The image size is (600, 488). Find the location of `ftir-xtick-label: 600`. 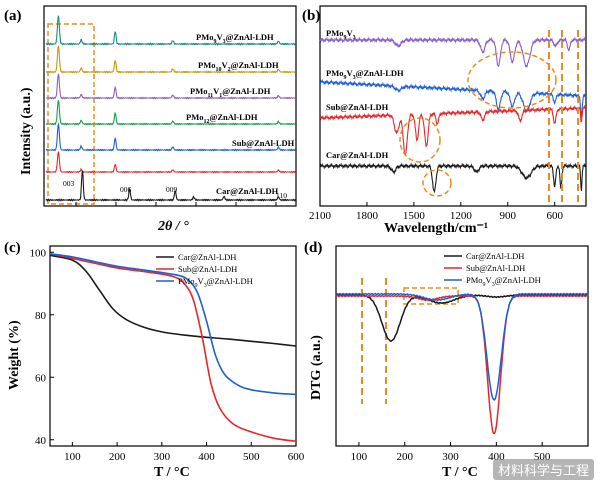

ftir-xtick-label: 600 is located at coordinates (554, 216).